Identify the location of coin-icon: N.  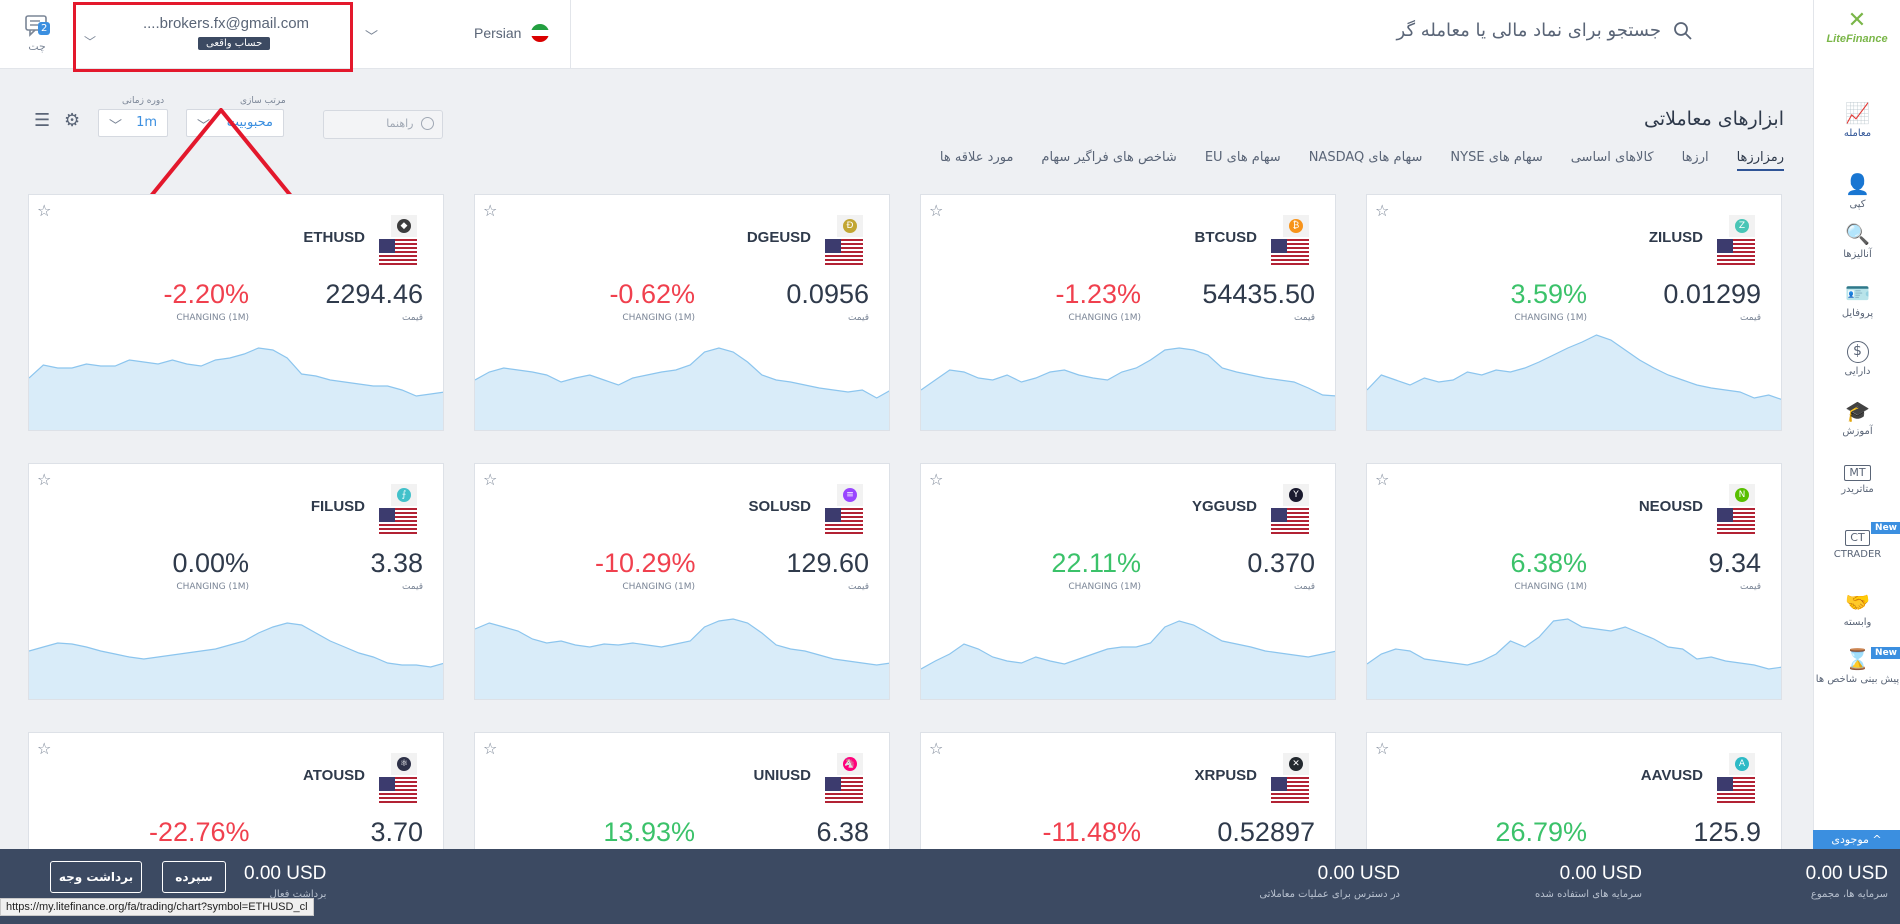
(1742, 495).